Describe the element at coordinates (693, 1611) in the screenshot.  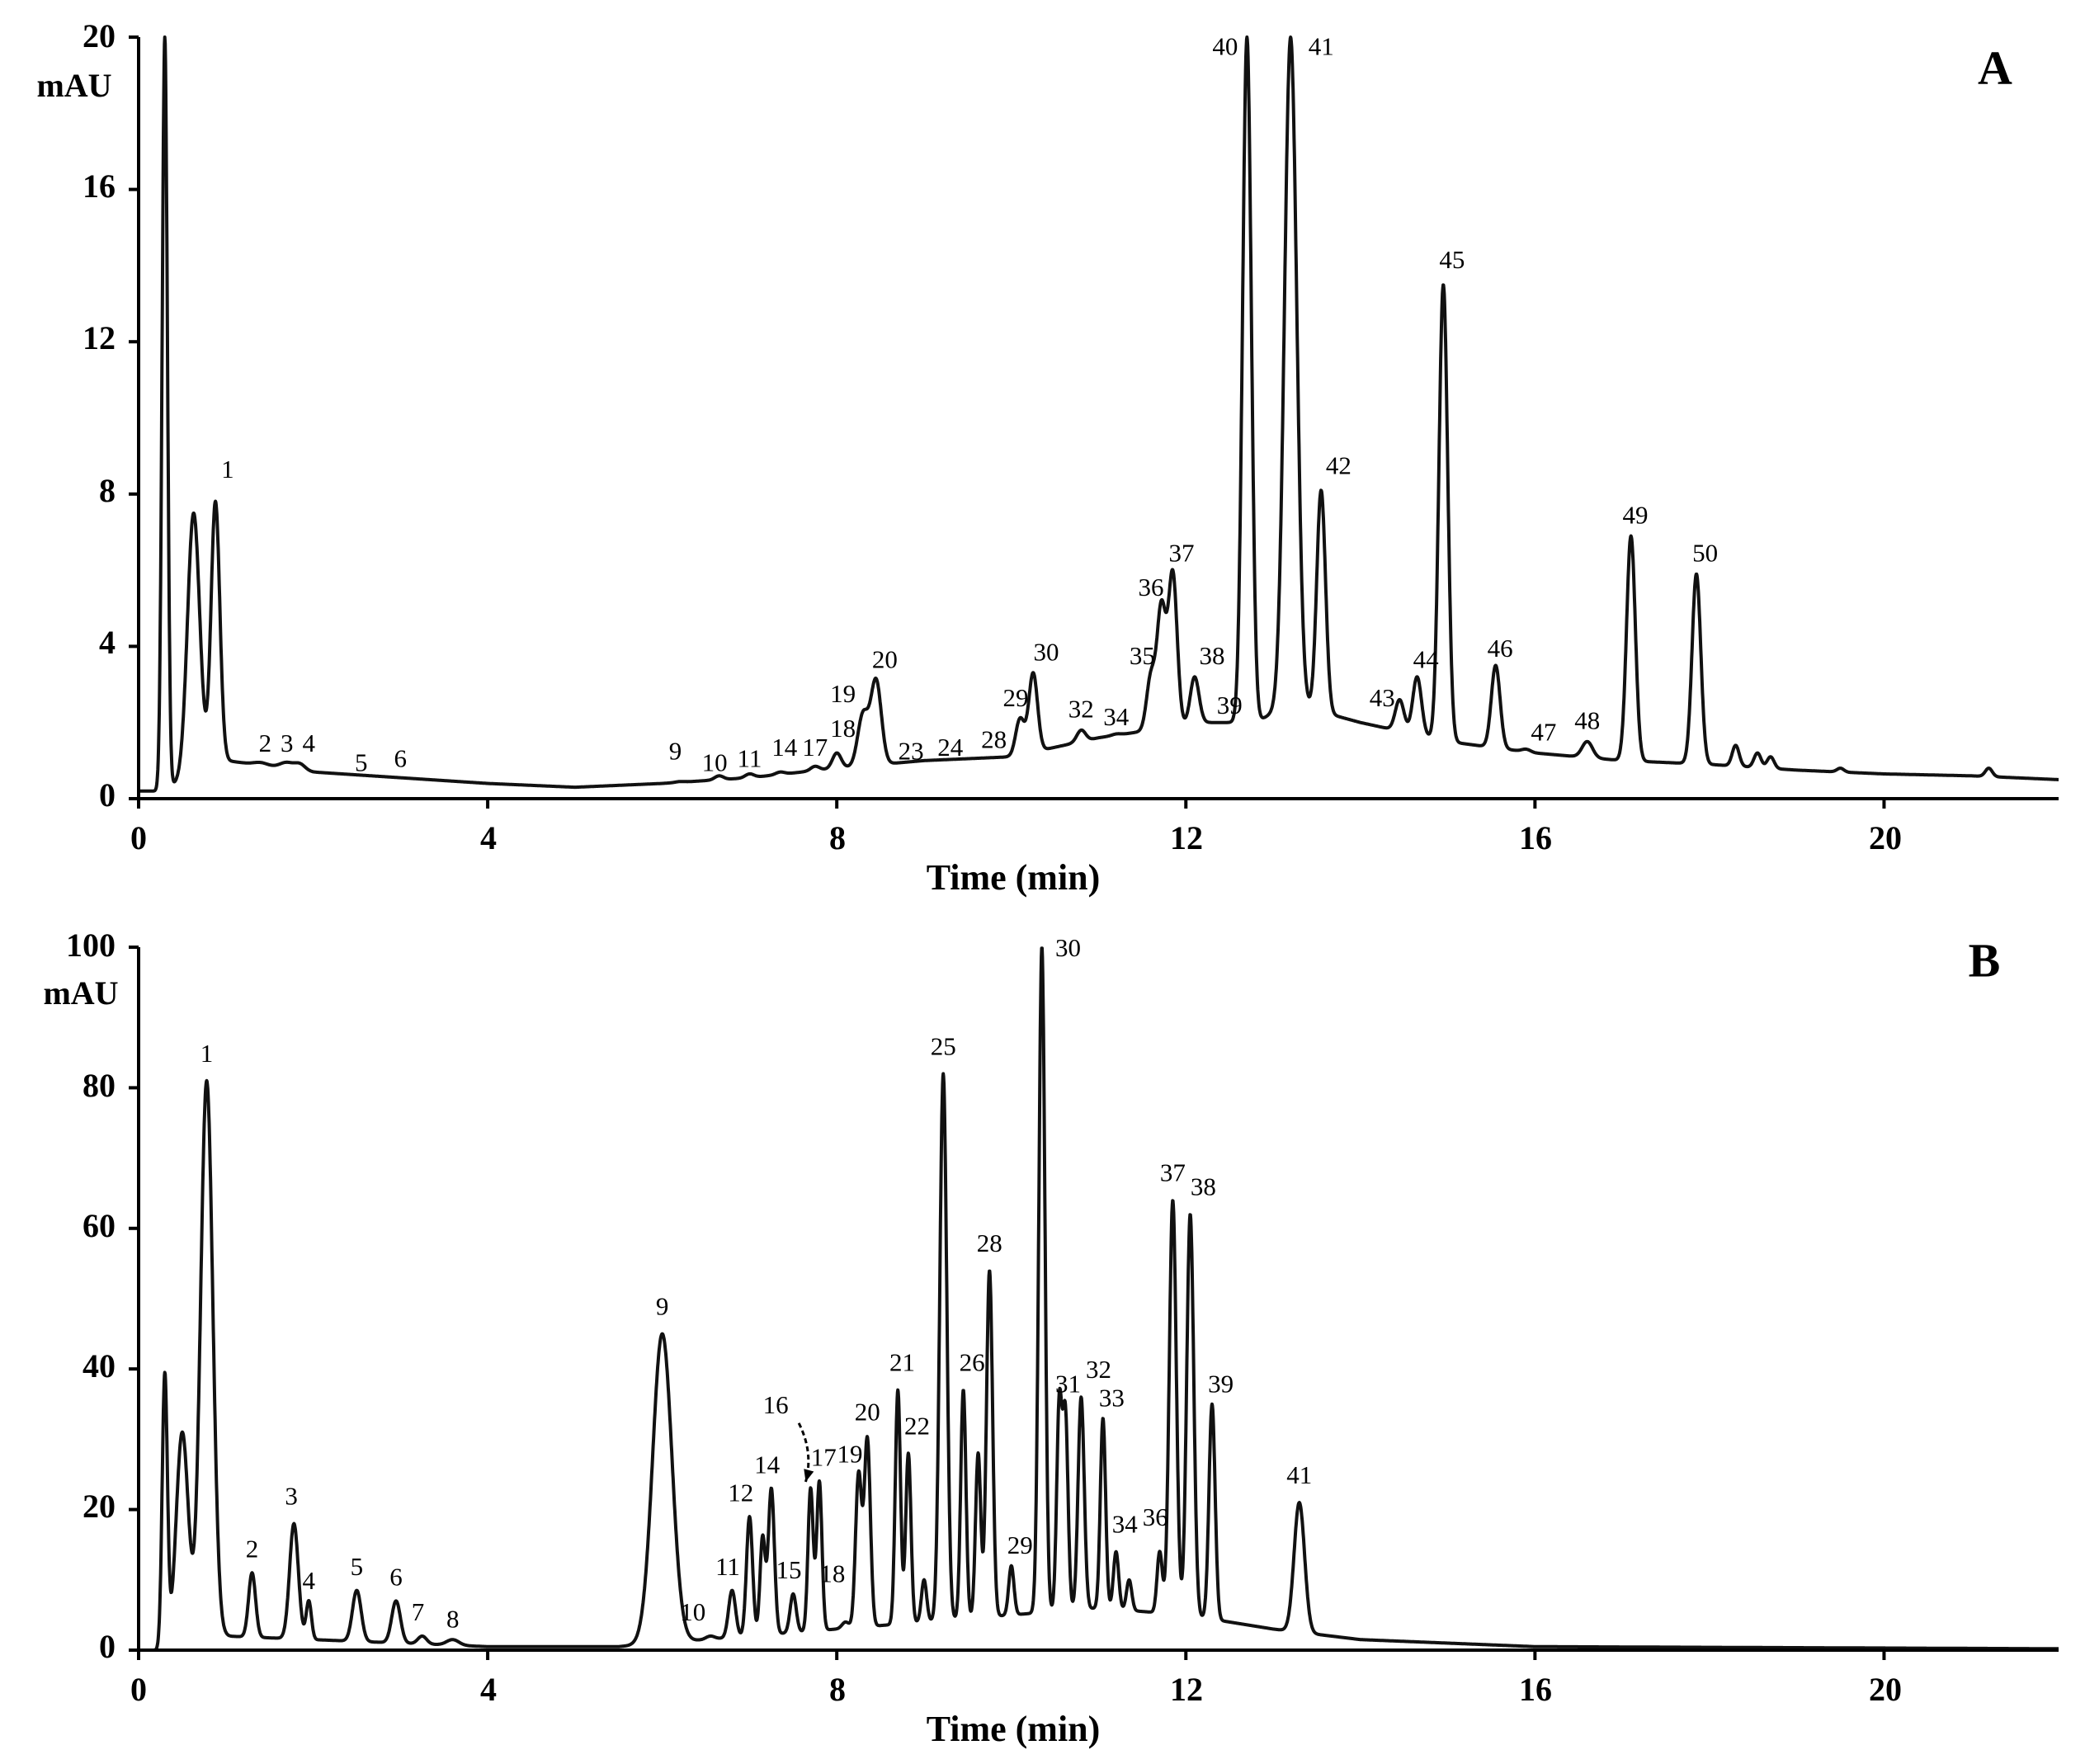
I see `peak-label: 10` at that location.